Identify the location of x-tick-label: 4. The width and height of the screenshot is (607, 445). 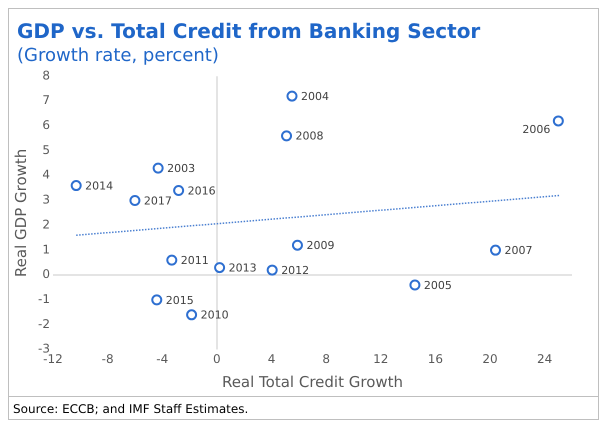
(272, 359).